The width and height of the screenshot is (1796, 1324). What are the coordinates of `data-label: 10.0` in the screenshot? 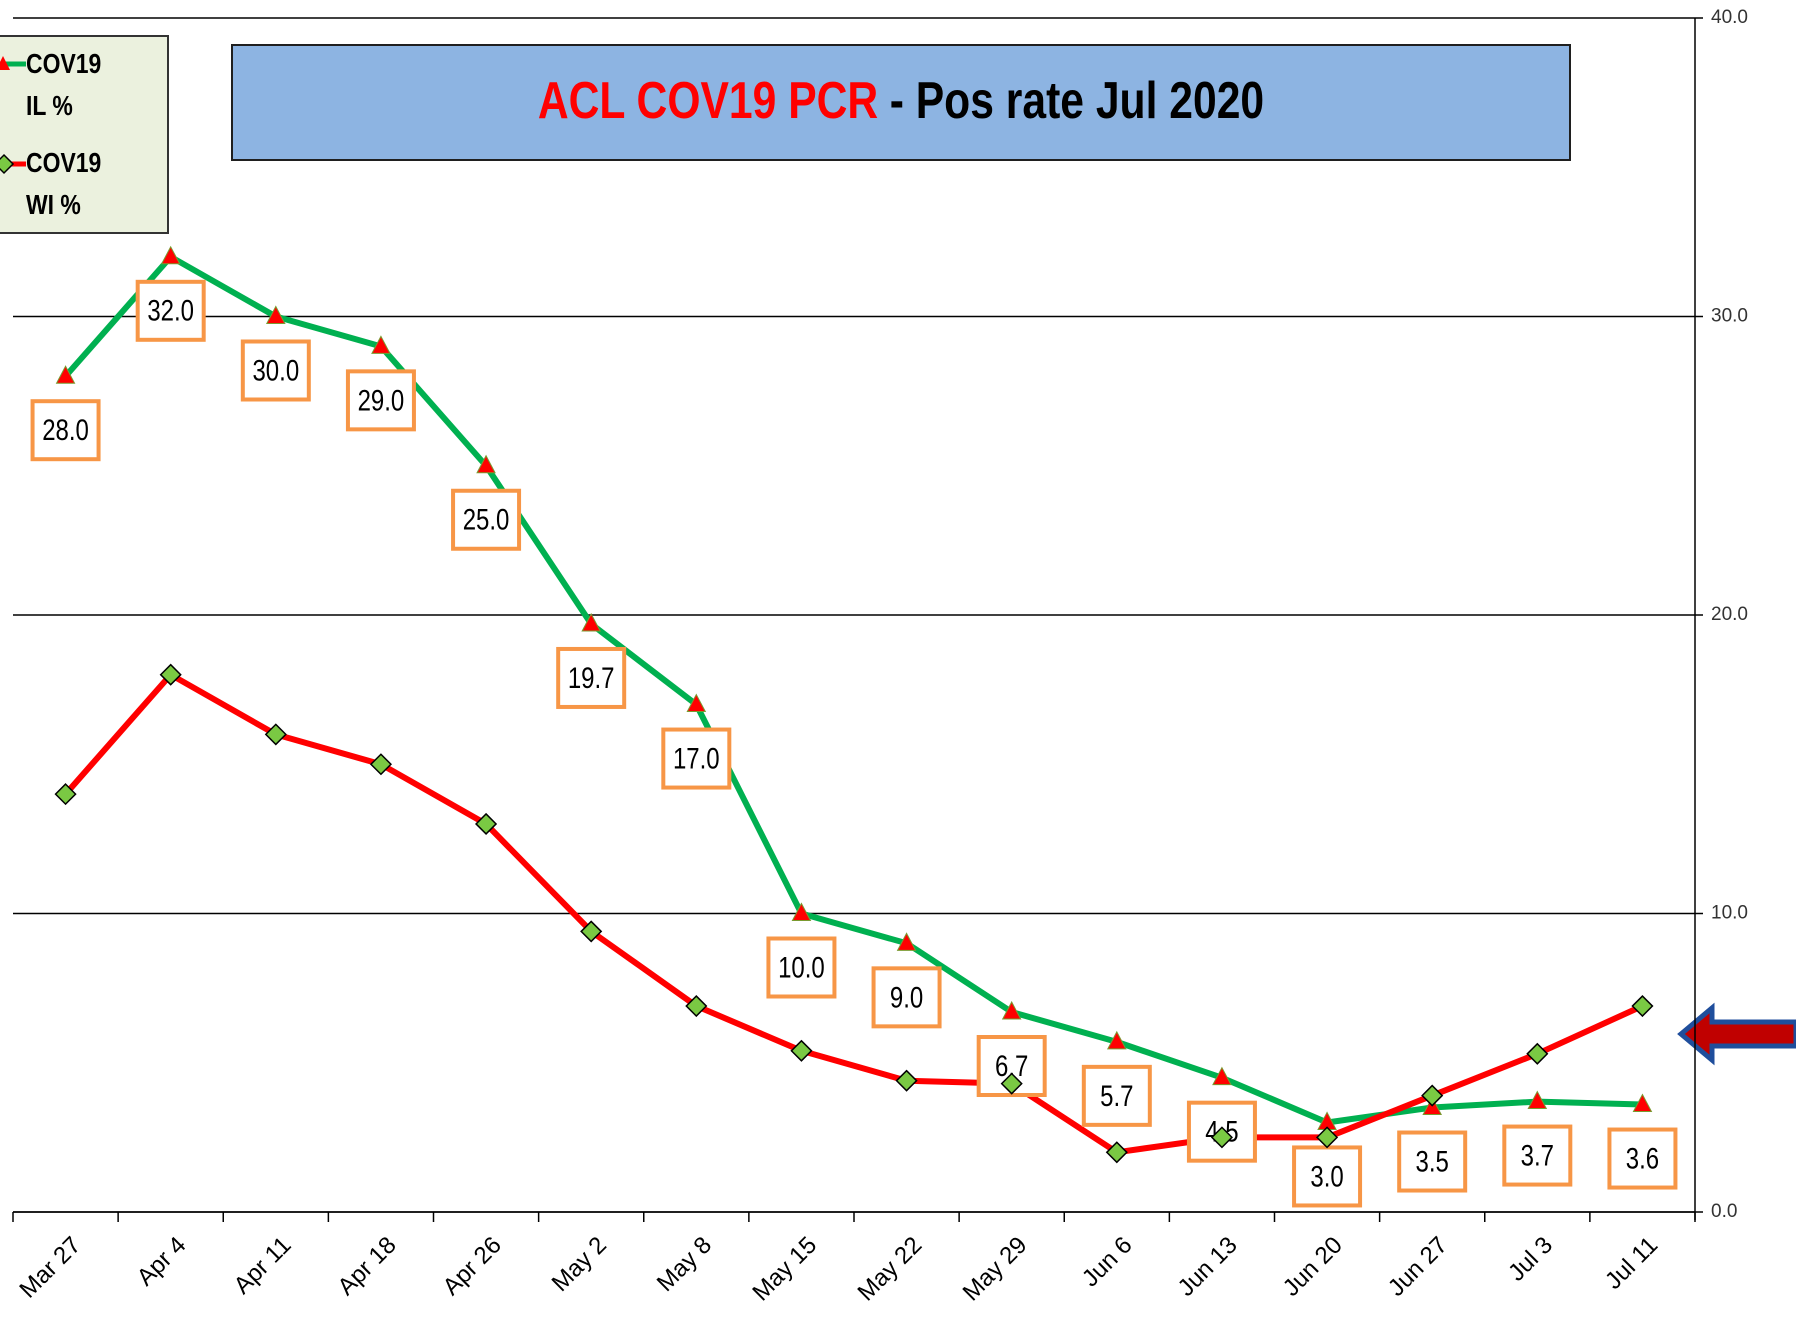 It's located at (801, 967).